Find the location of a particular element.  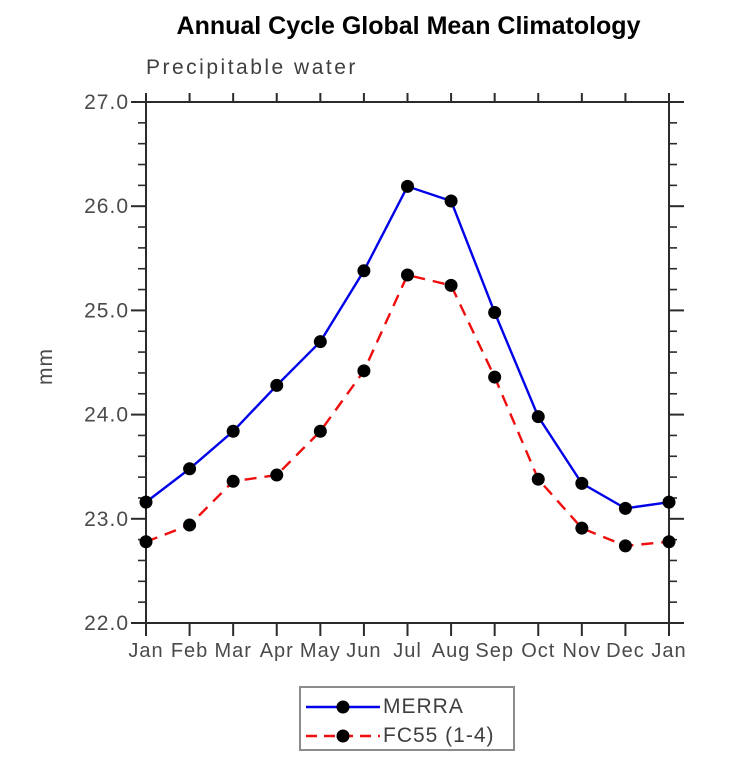

data-point-merra-aug is located at coordinates (451, 201).